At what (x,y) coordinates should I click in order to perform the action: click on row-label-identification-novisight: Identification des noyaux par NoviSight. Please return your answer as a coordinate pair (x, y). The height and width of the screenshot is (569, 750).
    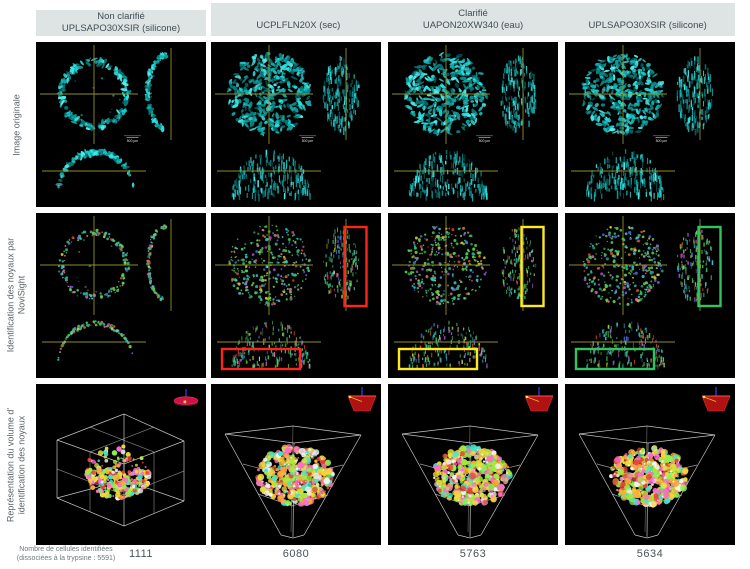
    Looking at the image, I should click on (17, 295).